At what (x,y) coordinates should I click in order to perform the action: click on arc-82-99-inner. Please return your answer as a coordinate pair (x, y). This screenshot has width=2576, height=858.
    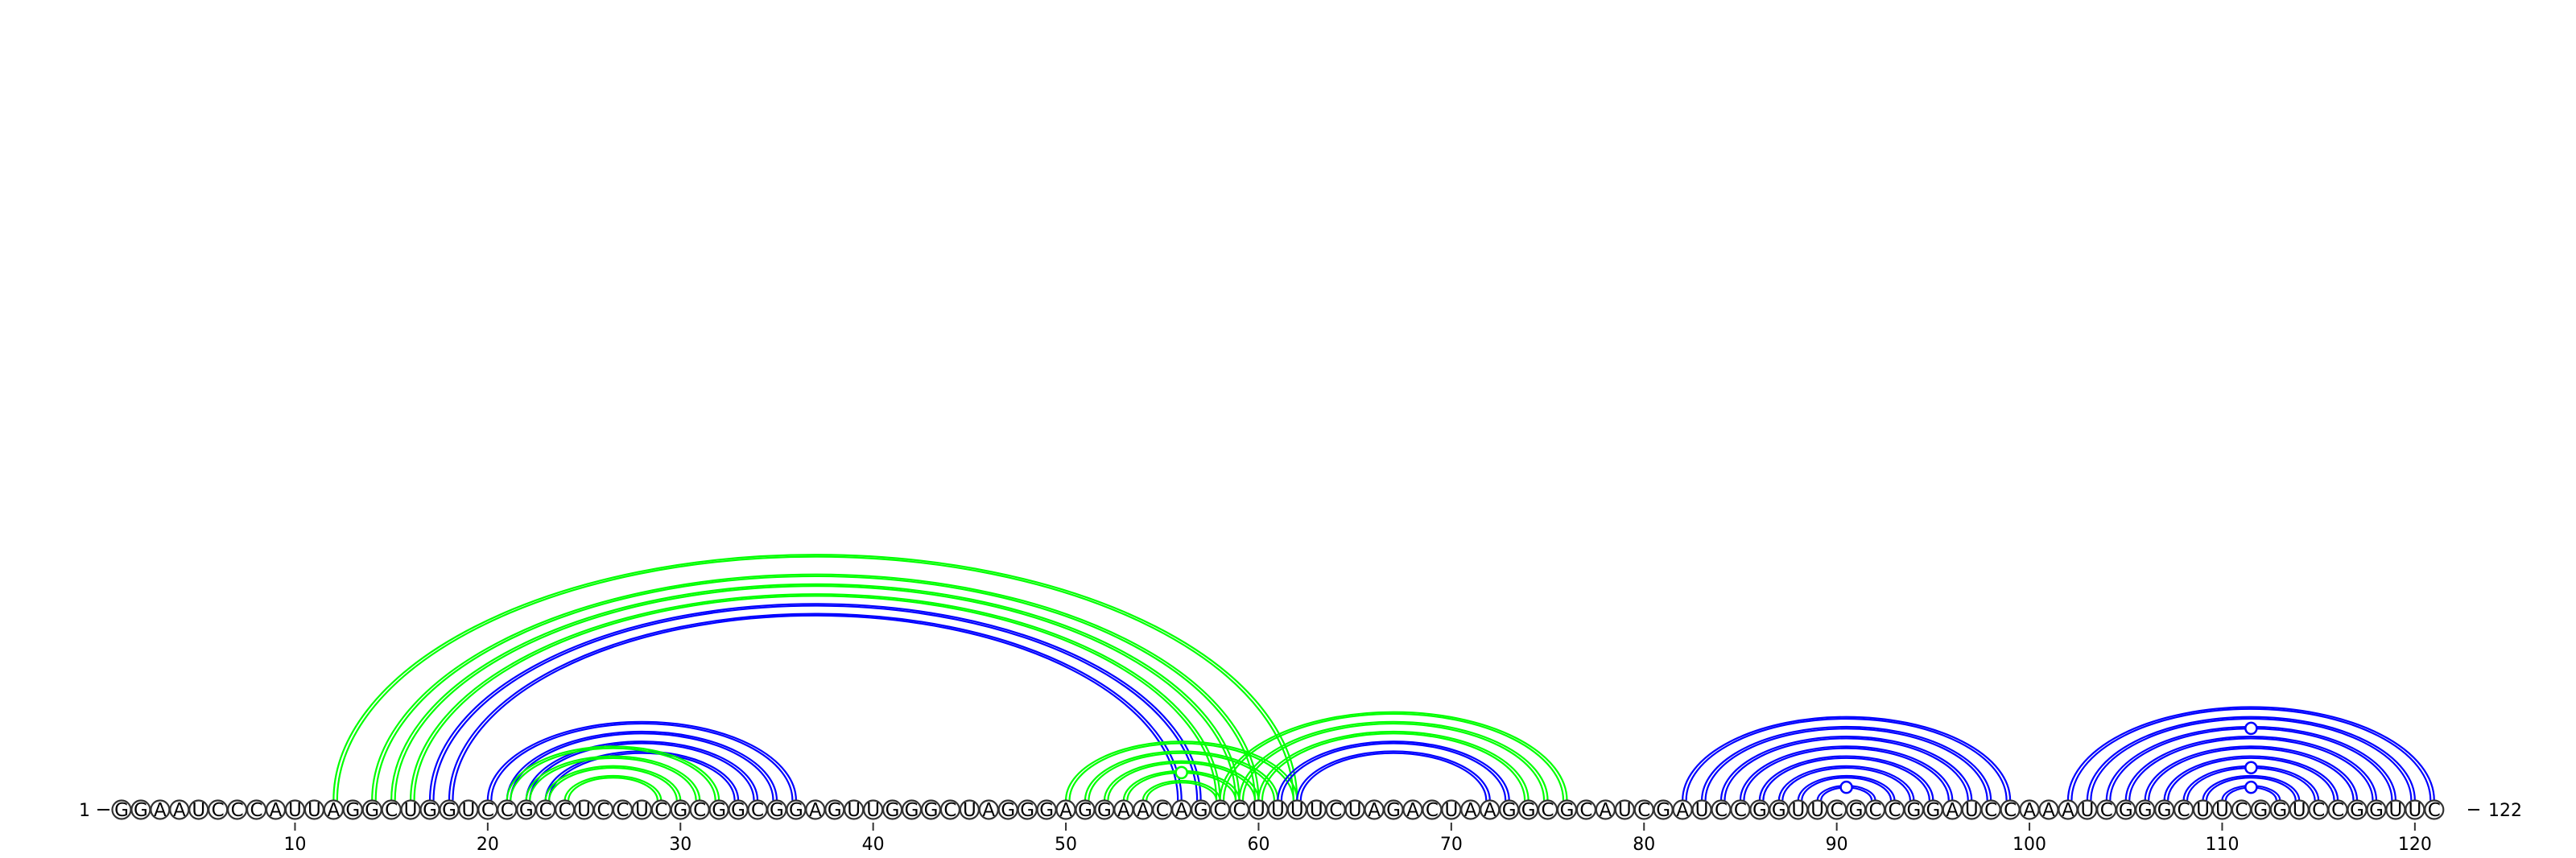
    Looking at the image, I should click on (1847, 759).